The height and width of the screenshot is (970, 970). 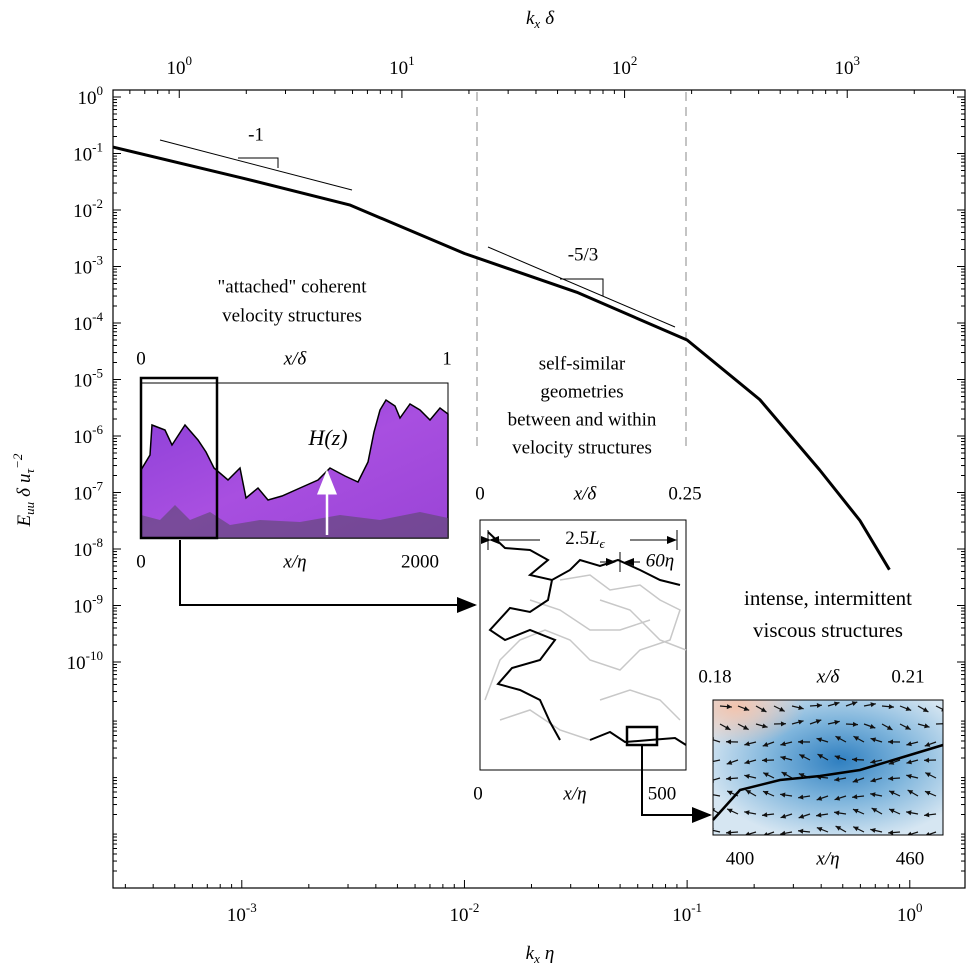 I want to click on span-label: 60η, so click(x=660, y=560).